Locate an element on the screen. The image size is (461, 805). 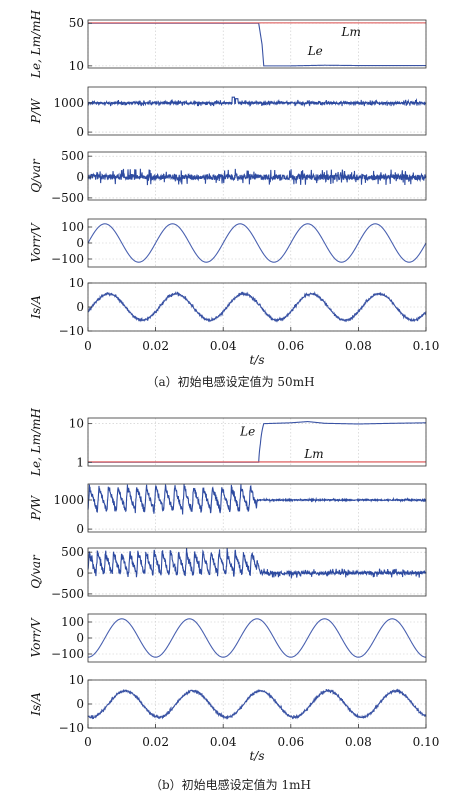
caption-b: （b）初始电感设定值为 1mH is located at coordinates (230, 785).